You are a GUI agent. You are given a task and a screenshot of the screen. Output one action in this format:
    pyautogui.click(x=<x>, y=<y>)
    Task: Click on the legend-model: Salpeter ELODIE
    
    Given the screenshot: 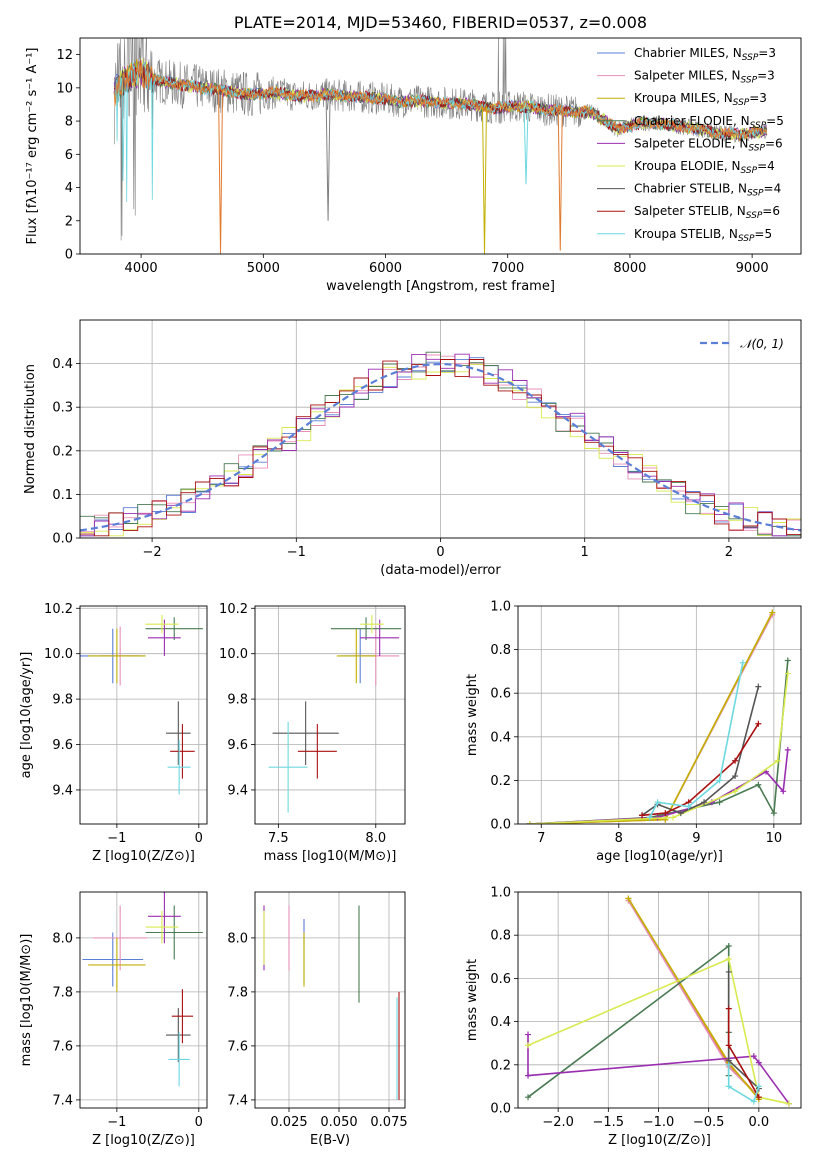 What is the action you would take?
    pyautogui.click(x=683, y=143)
    